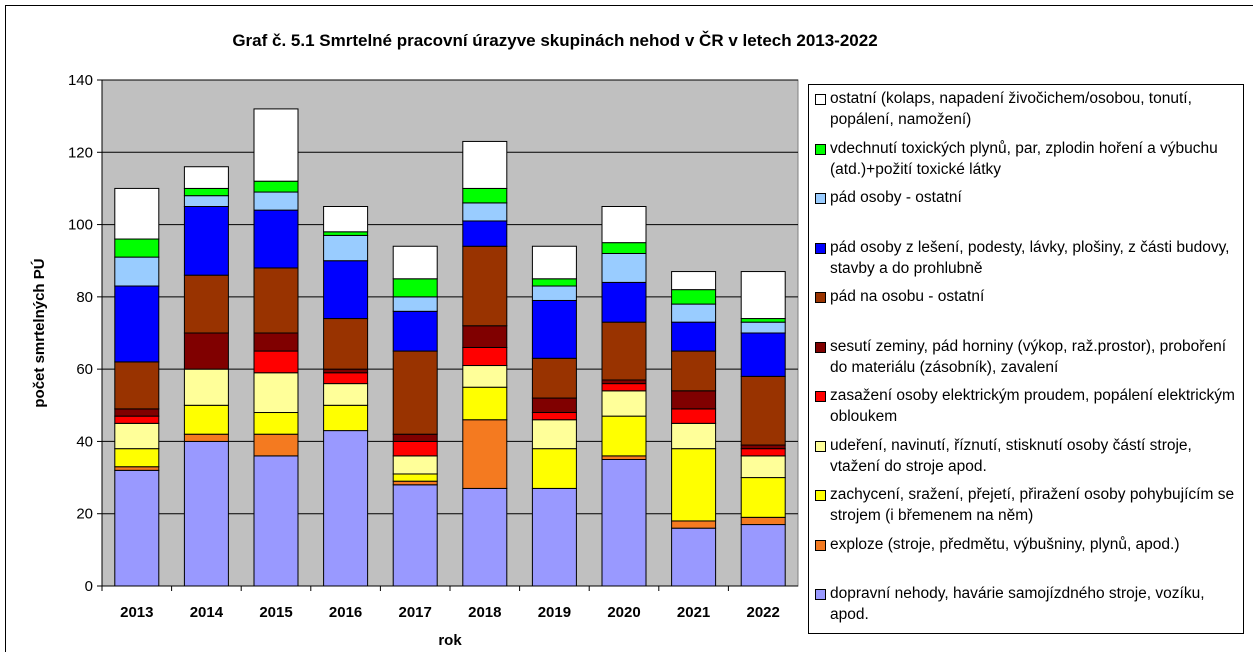 The image size is (1253, 652). Describe the element at coordinates (80, 225) in the screenshot. I see `y-tick-label: 100` at that location.